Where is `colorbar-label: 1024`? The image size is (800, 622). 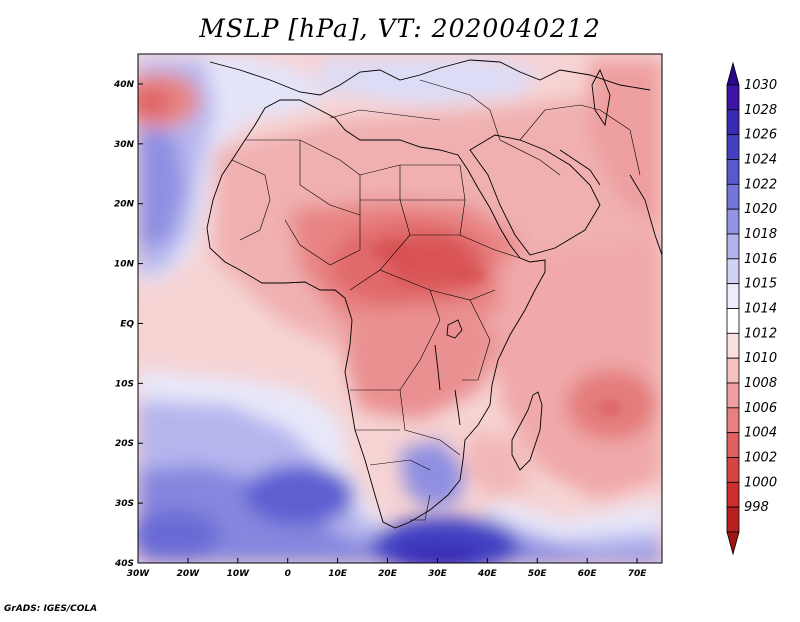 colorbar-label: 1024 is located at coordinates (760, 160).